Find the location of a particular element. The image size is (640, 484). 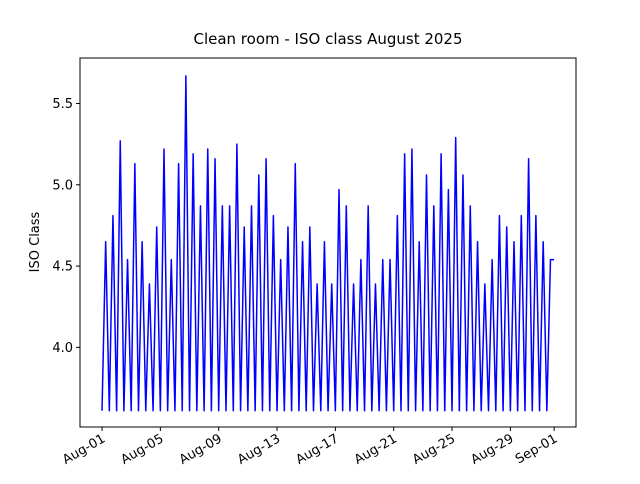

x-tick-label: Aug-13 is located at coordinates (259, 449).